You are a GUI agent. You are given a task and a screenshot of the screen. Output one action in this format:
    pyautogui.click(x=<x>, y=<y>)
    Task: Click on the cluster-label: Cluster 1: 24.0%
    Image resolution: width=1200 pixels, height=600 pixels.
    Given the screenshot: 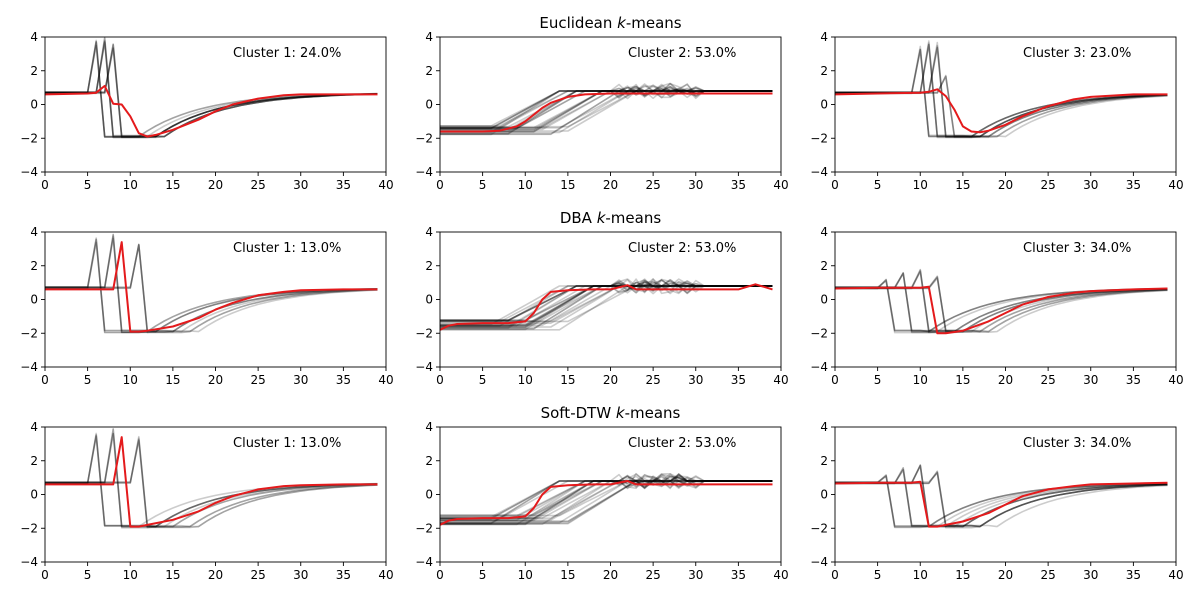 What is the action you would take?
    pyautogui.click(x=287, y=53)
    